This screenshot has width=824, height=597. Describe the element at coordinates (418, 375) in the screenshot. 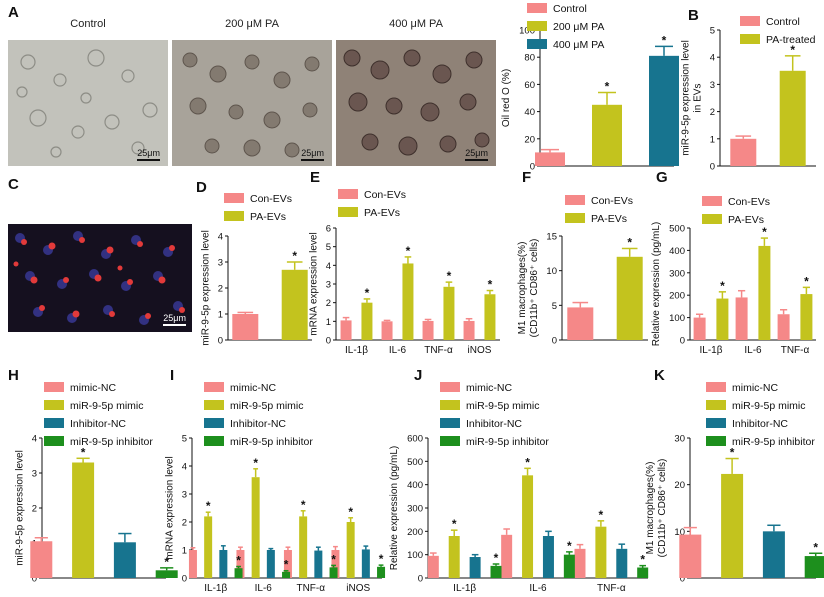

I see `panel-letter: J` at that location.